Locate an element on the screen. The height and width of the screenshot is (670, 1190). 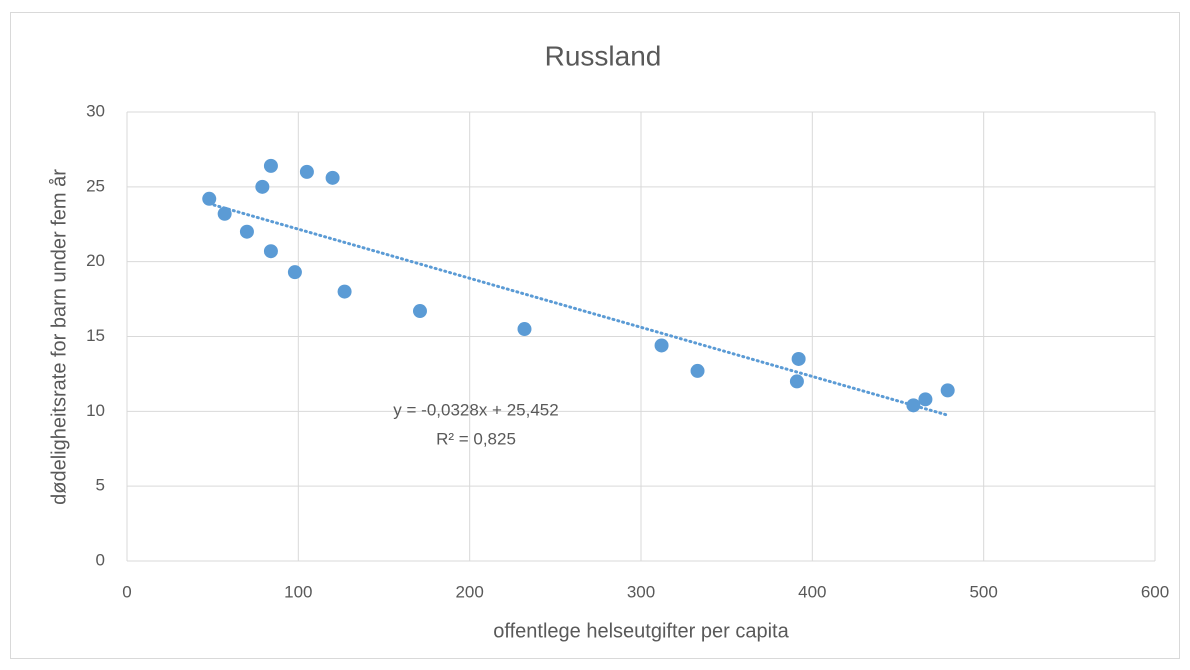
x-tick-label: 300 is located at coordinates (641, 591).